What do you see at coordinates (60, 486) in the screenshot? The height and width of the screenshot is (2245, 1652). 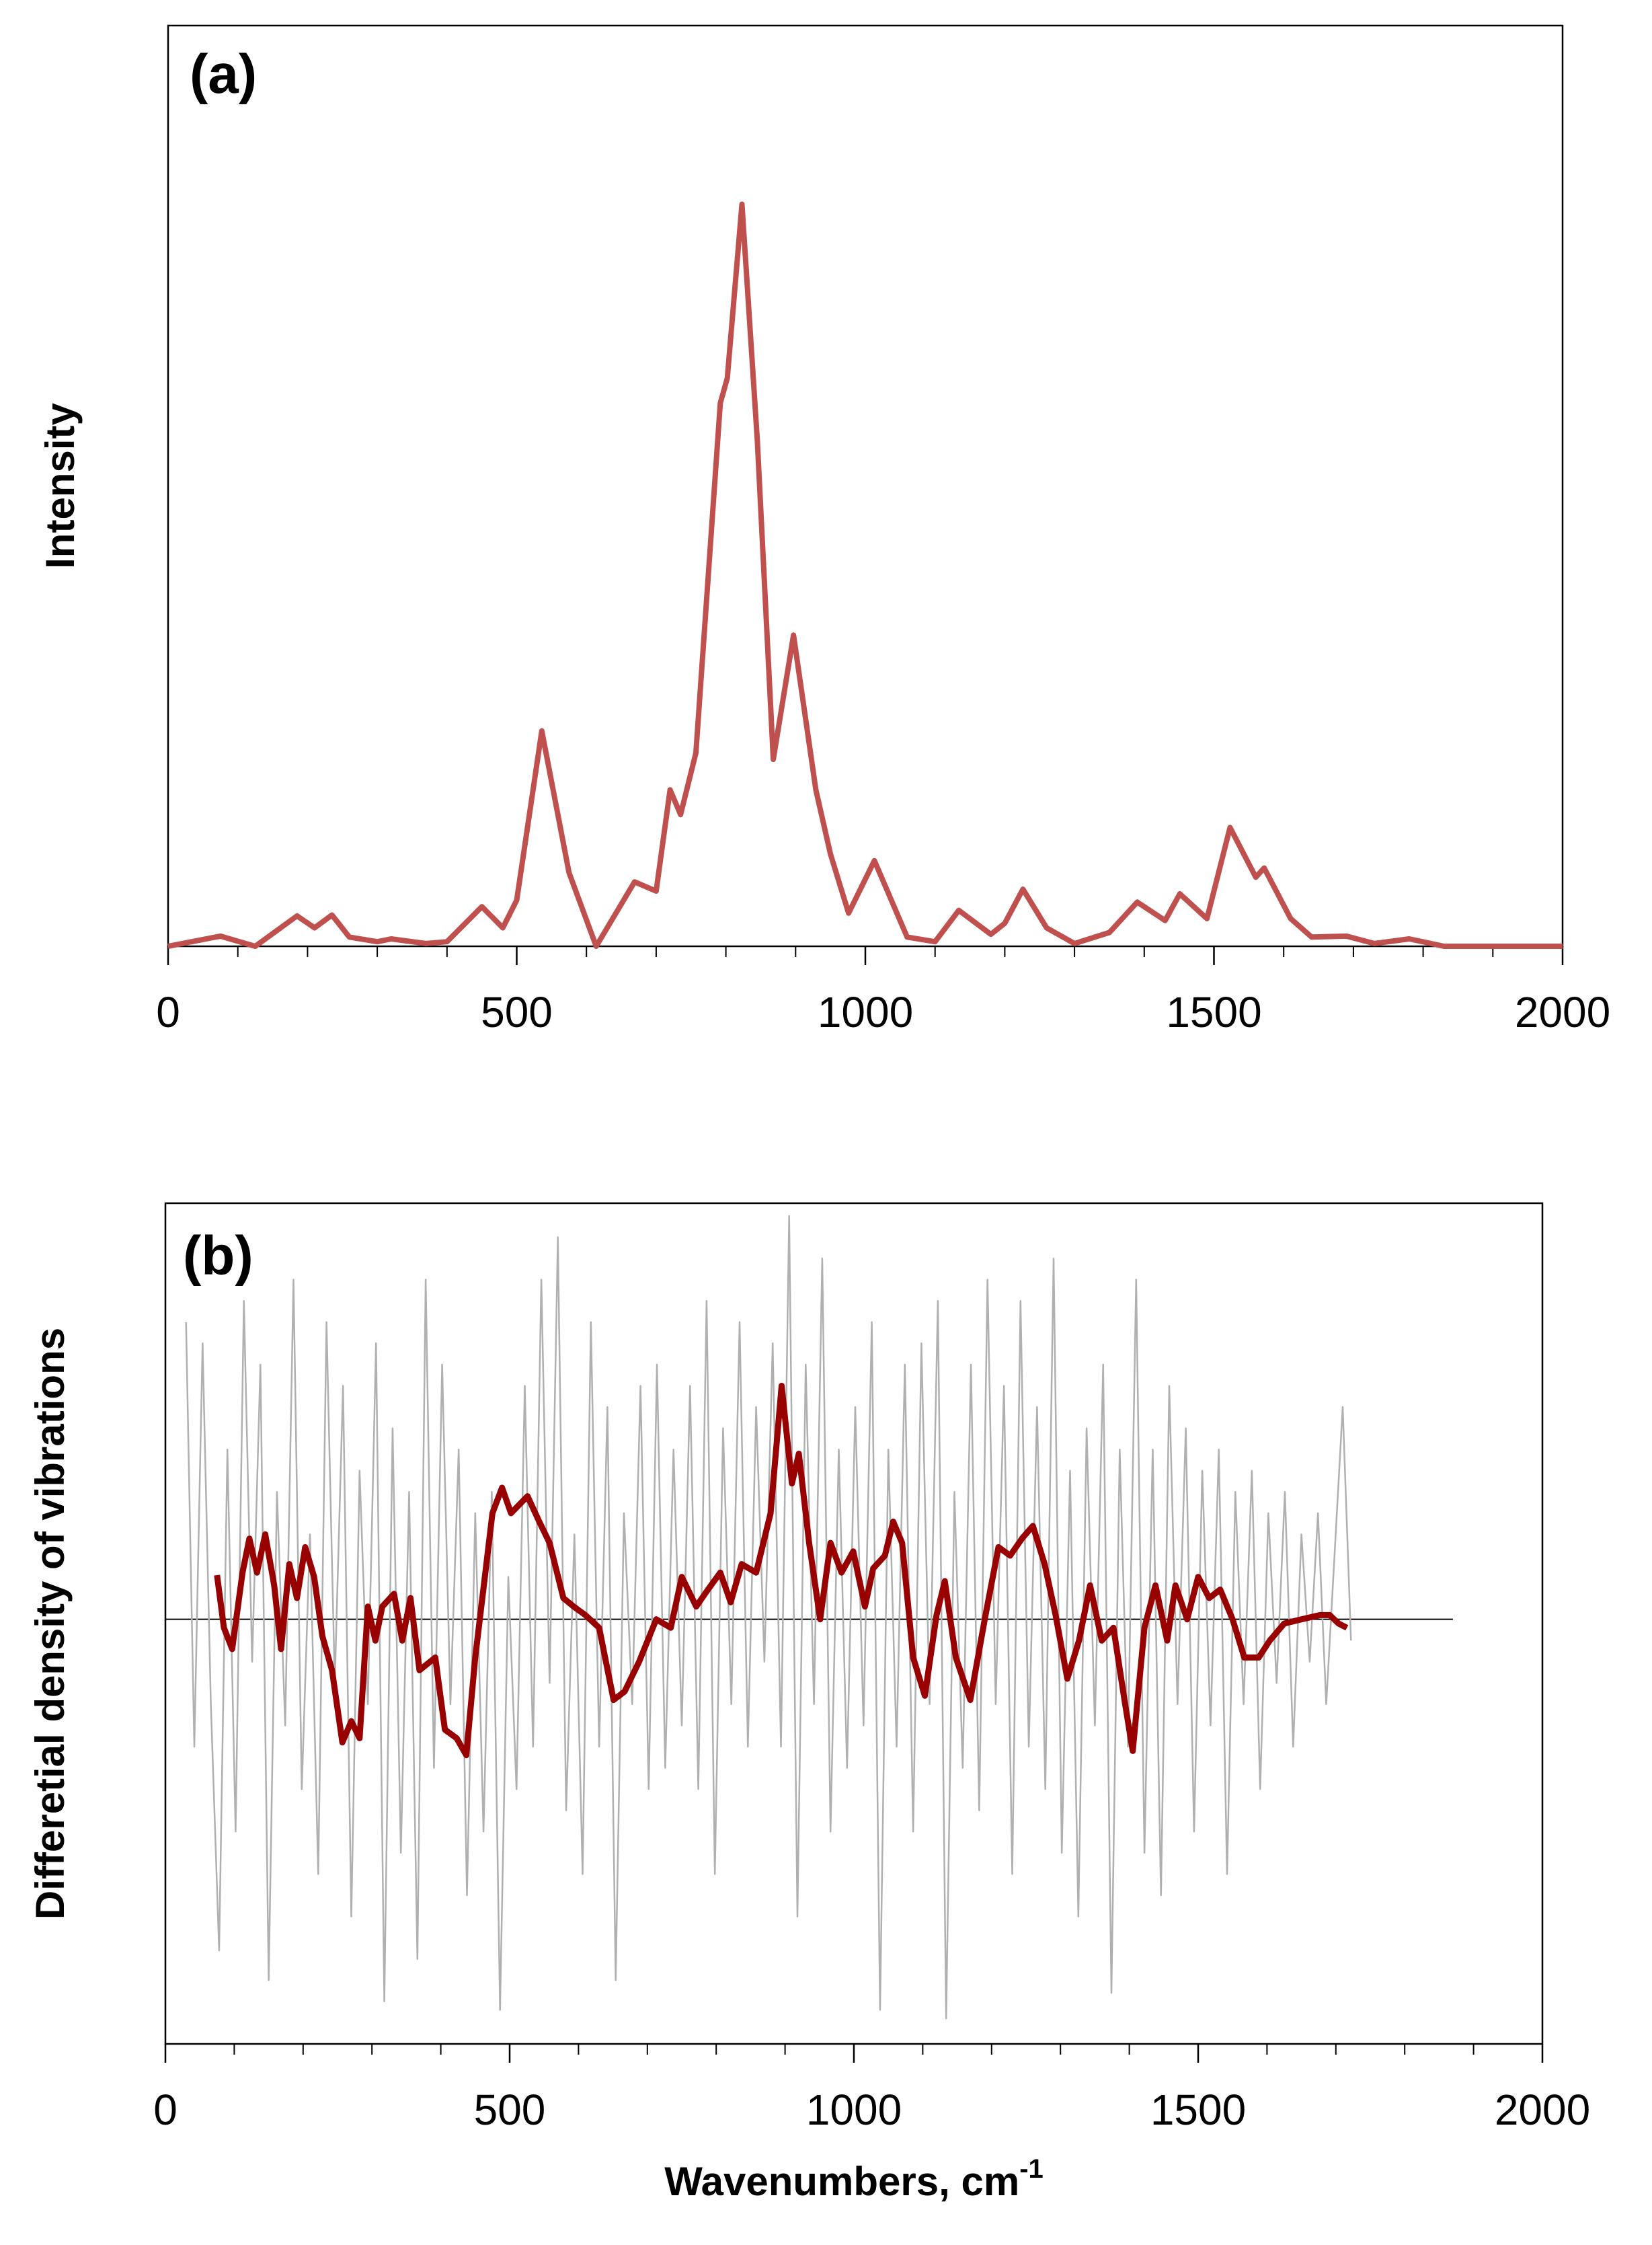 I see `y-axis-label: Intensity` at bounding box center [60, 486].